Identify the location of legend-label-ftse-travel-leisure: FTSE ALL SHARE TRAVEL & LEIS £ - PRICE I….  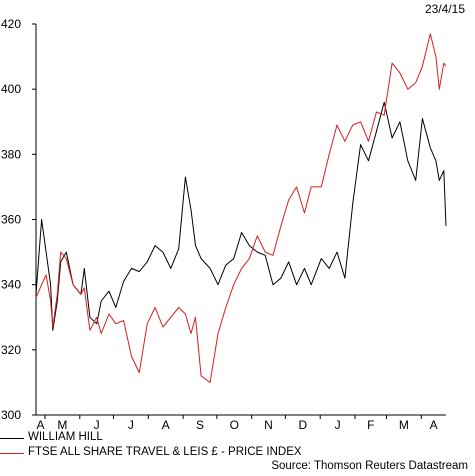
(165, 452).